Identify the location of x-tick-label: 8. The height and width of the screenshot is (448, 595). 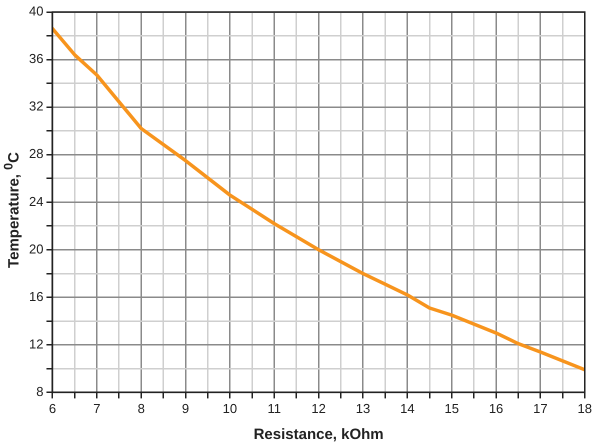
(141, 408).